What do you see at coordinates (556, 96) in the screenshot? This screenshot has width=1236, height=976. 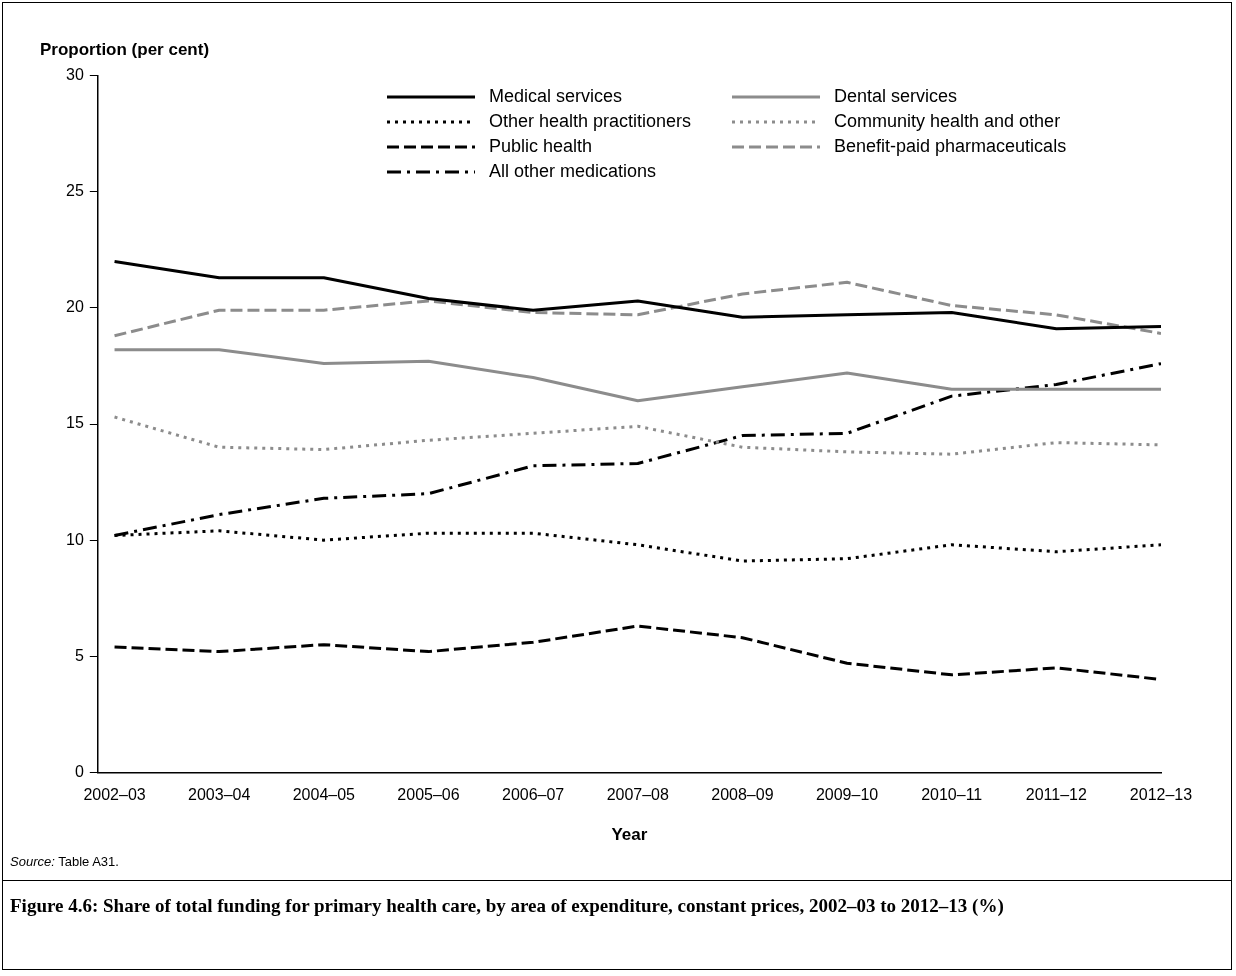 I see `legend-label: Medical services` at bounding box center [556, 96].